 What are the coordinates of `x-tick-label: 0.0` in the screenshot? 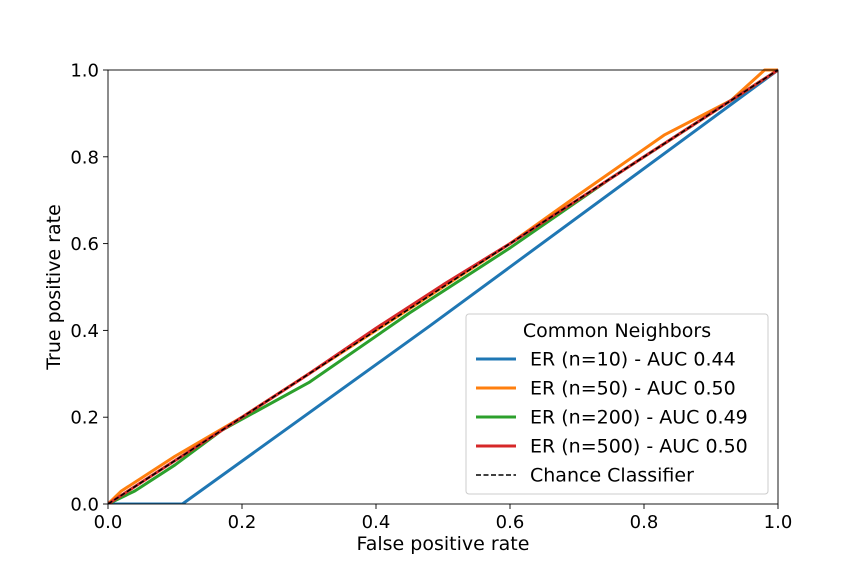 It's located at (108, 522).